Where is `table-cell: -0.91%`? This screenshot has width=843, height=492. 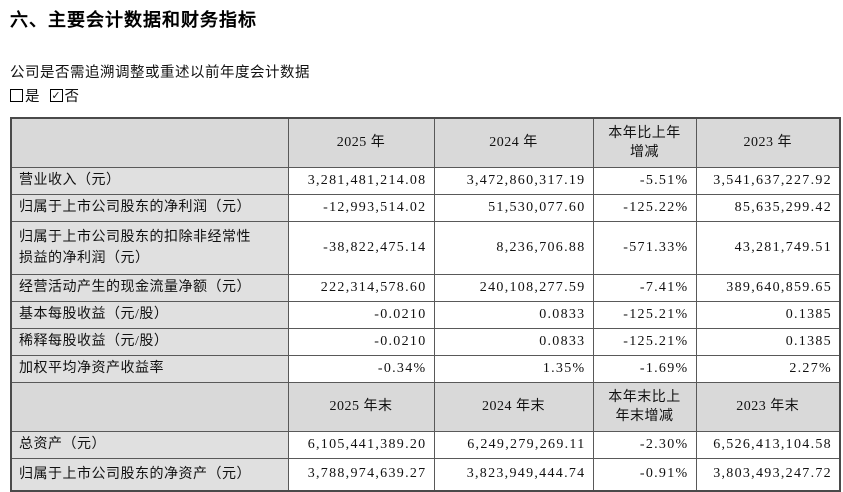 table-cell: -0.91% is located at coordinates (644, 474).